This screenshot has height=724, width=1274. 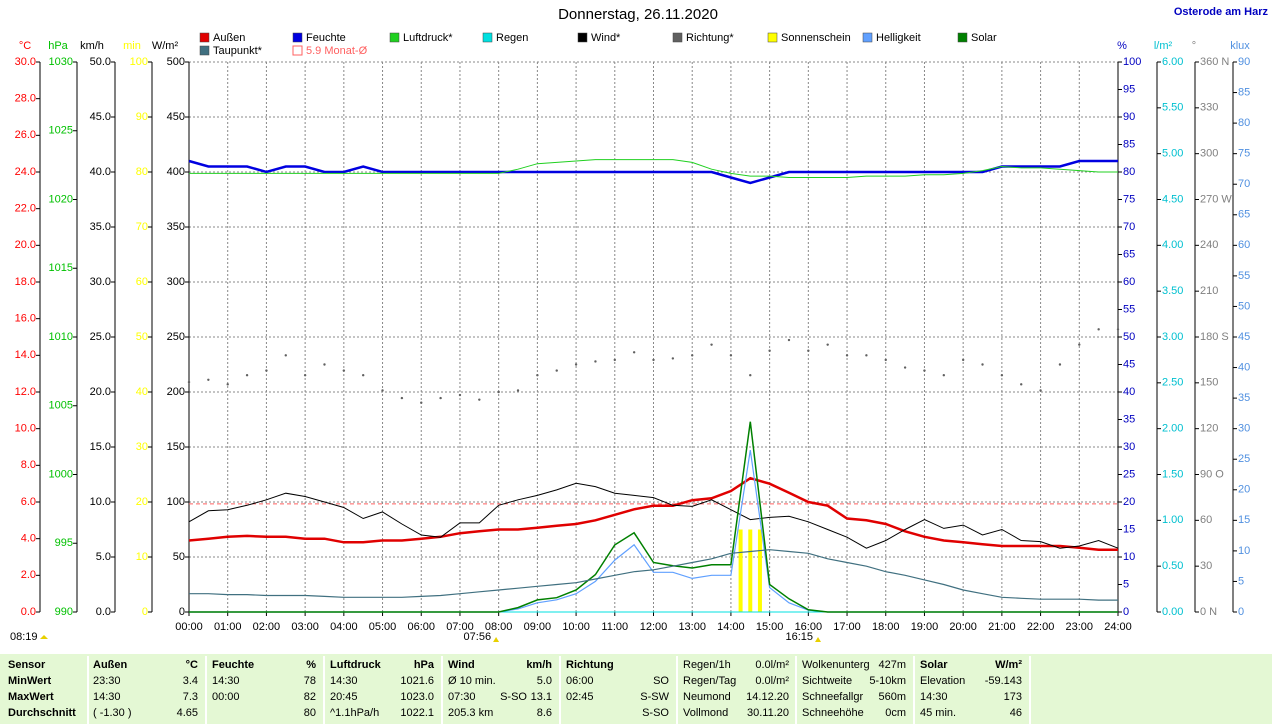 I want to click on axis-unit: hPa, so click(x=58, y=46).